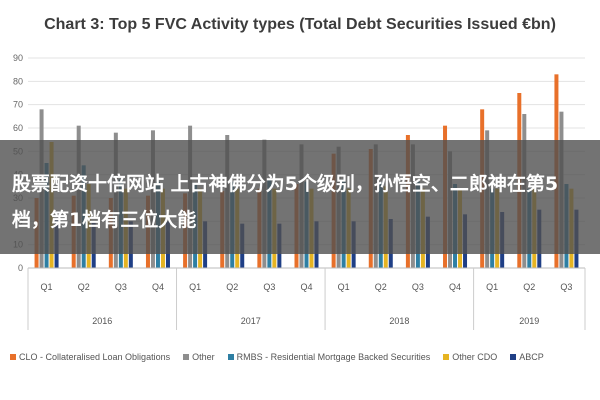 Image resolution: width=600 pixels, height=400 pixels. I want to click on overlay-text: 股票配资十倍网站 上古神佛分为5个级别，孙悟空、二郎神在第5档，第1档有三位大能, so click(285, 202).